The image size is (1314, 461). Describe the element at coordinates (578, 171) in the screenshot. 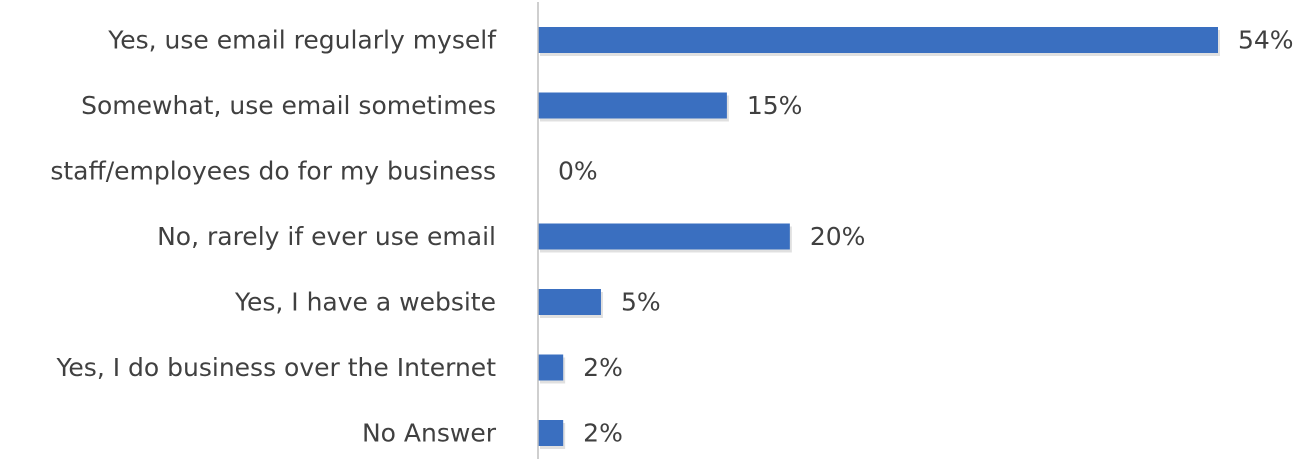

I see `data-label: 0%` at that location.